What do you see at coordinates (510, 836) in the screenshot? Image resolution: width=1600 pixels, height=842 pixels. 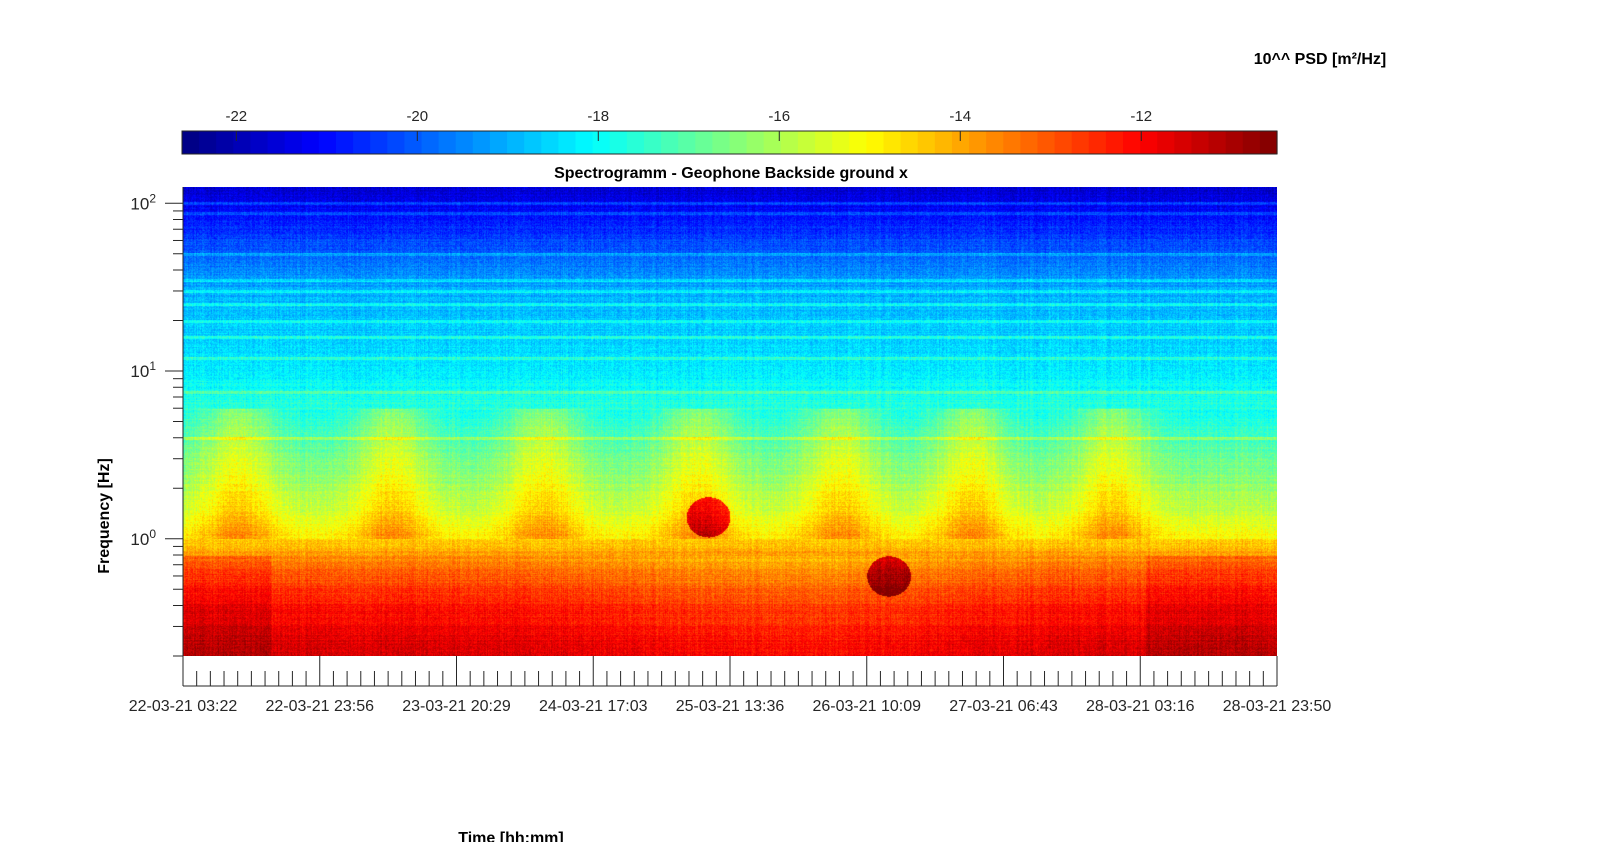 I see `x-axis-label: Time [hh:mm]` at bounding box center [510, 836].